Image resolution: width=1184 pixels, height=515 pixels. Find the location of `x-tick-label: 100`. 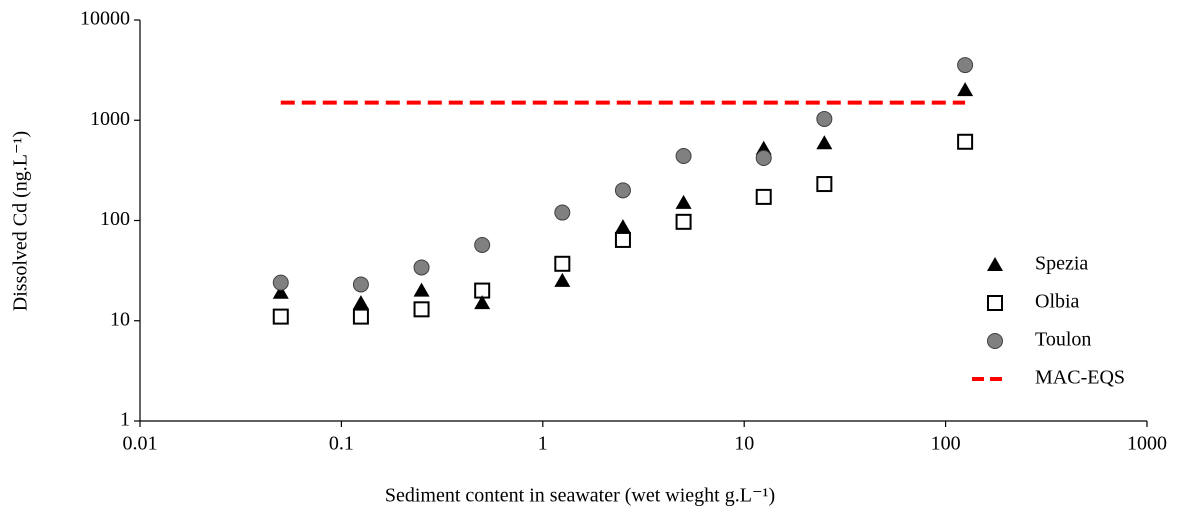

x-tick-label: 100 is located at coordinates (946, 444).